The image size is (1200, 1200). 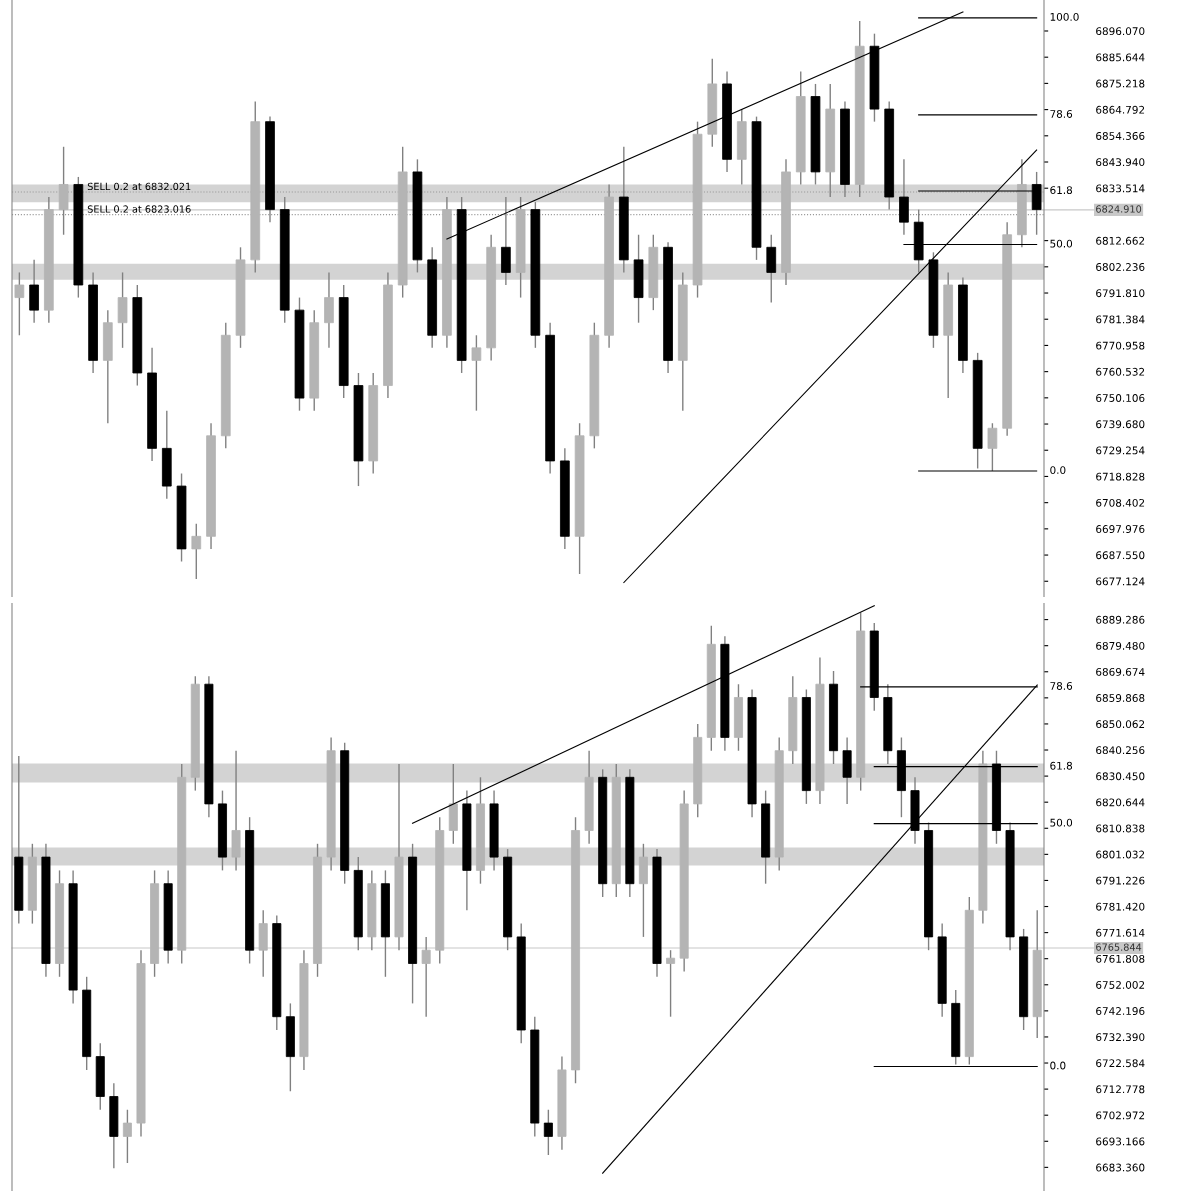 I want to click on y-tick-label: 6864.792, so click(x=1120, y=109).